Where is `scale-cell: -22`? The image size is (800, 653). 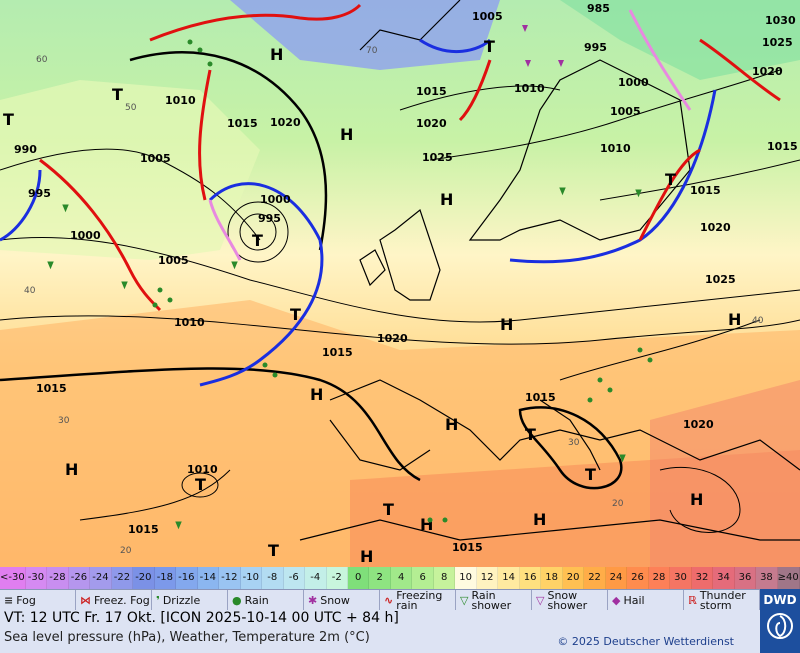
scale-cell: -22 is located at coordinates (122, 578).